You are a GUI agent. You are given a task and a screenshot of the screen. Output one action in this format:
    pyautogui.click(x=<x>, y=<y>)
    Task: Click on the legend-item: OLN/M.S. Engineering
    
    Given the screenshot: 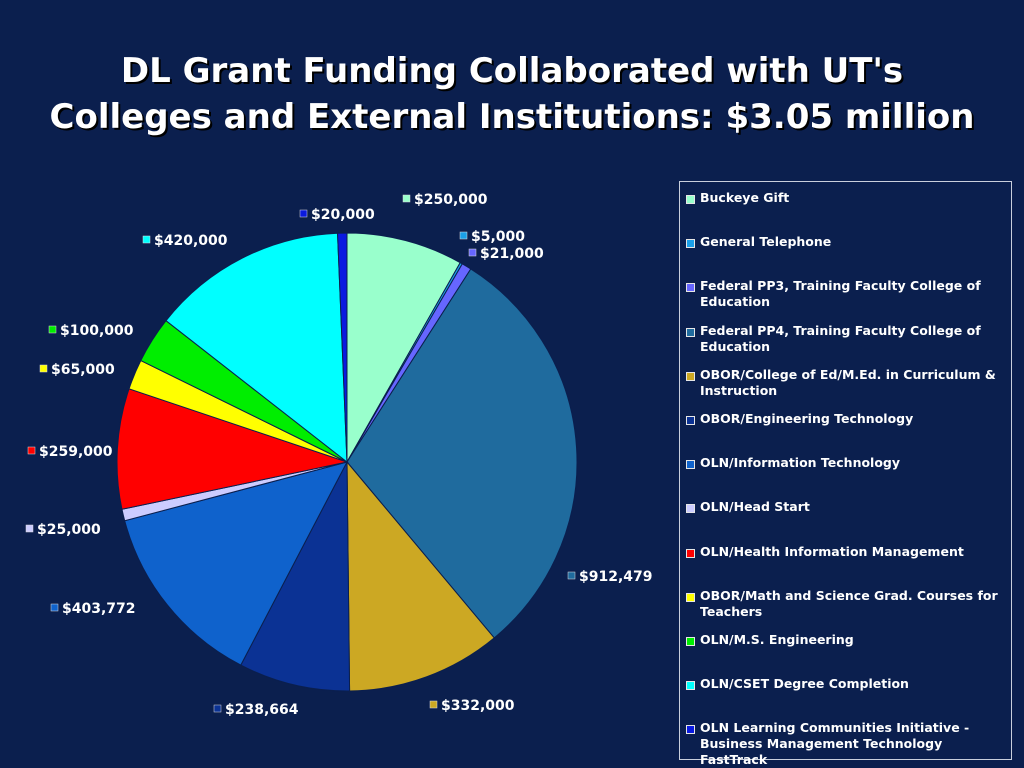 What is the action you would take?
    pyautogui.click(x=846, y=654)
    